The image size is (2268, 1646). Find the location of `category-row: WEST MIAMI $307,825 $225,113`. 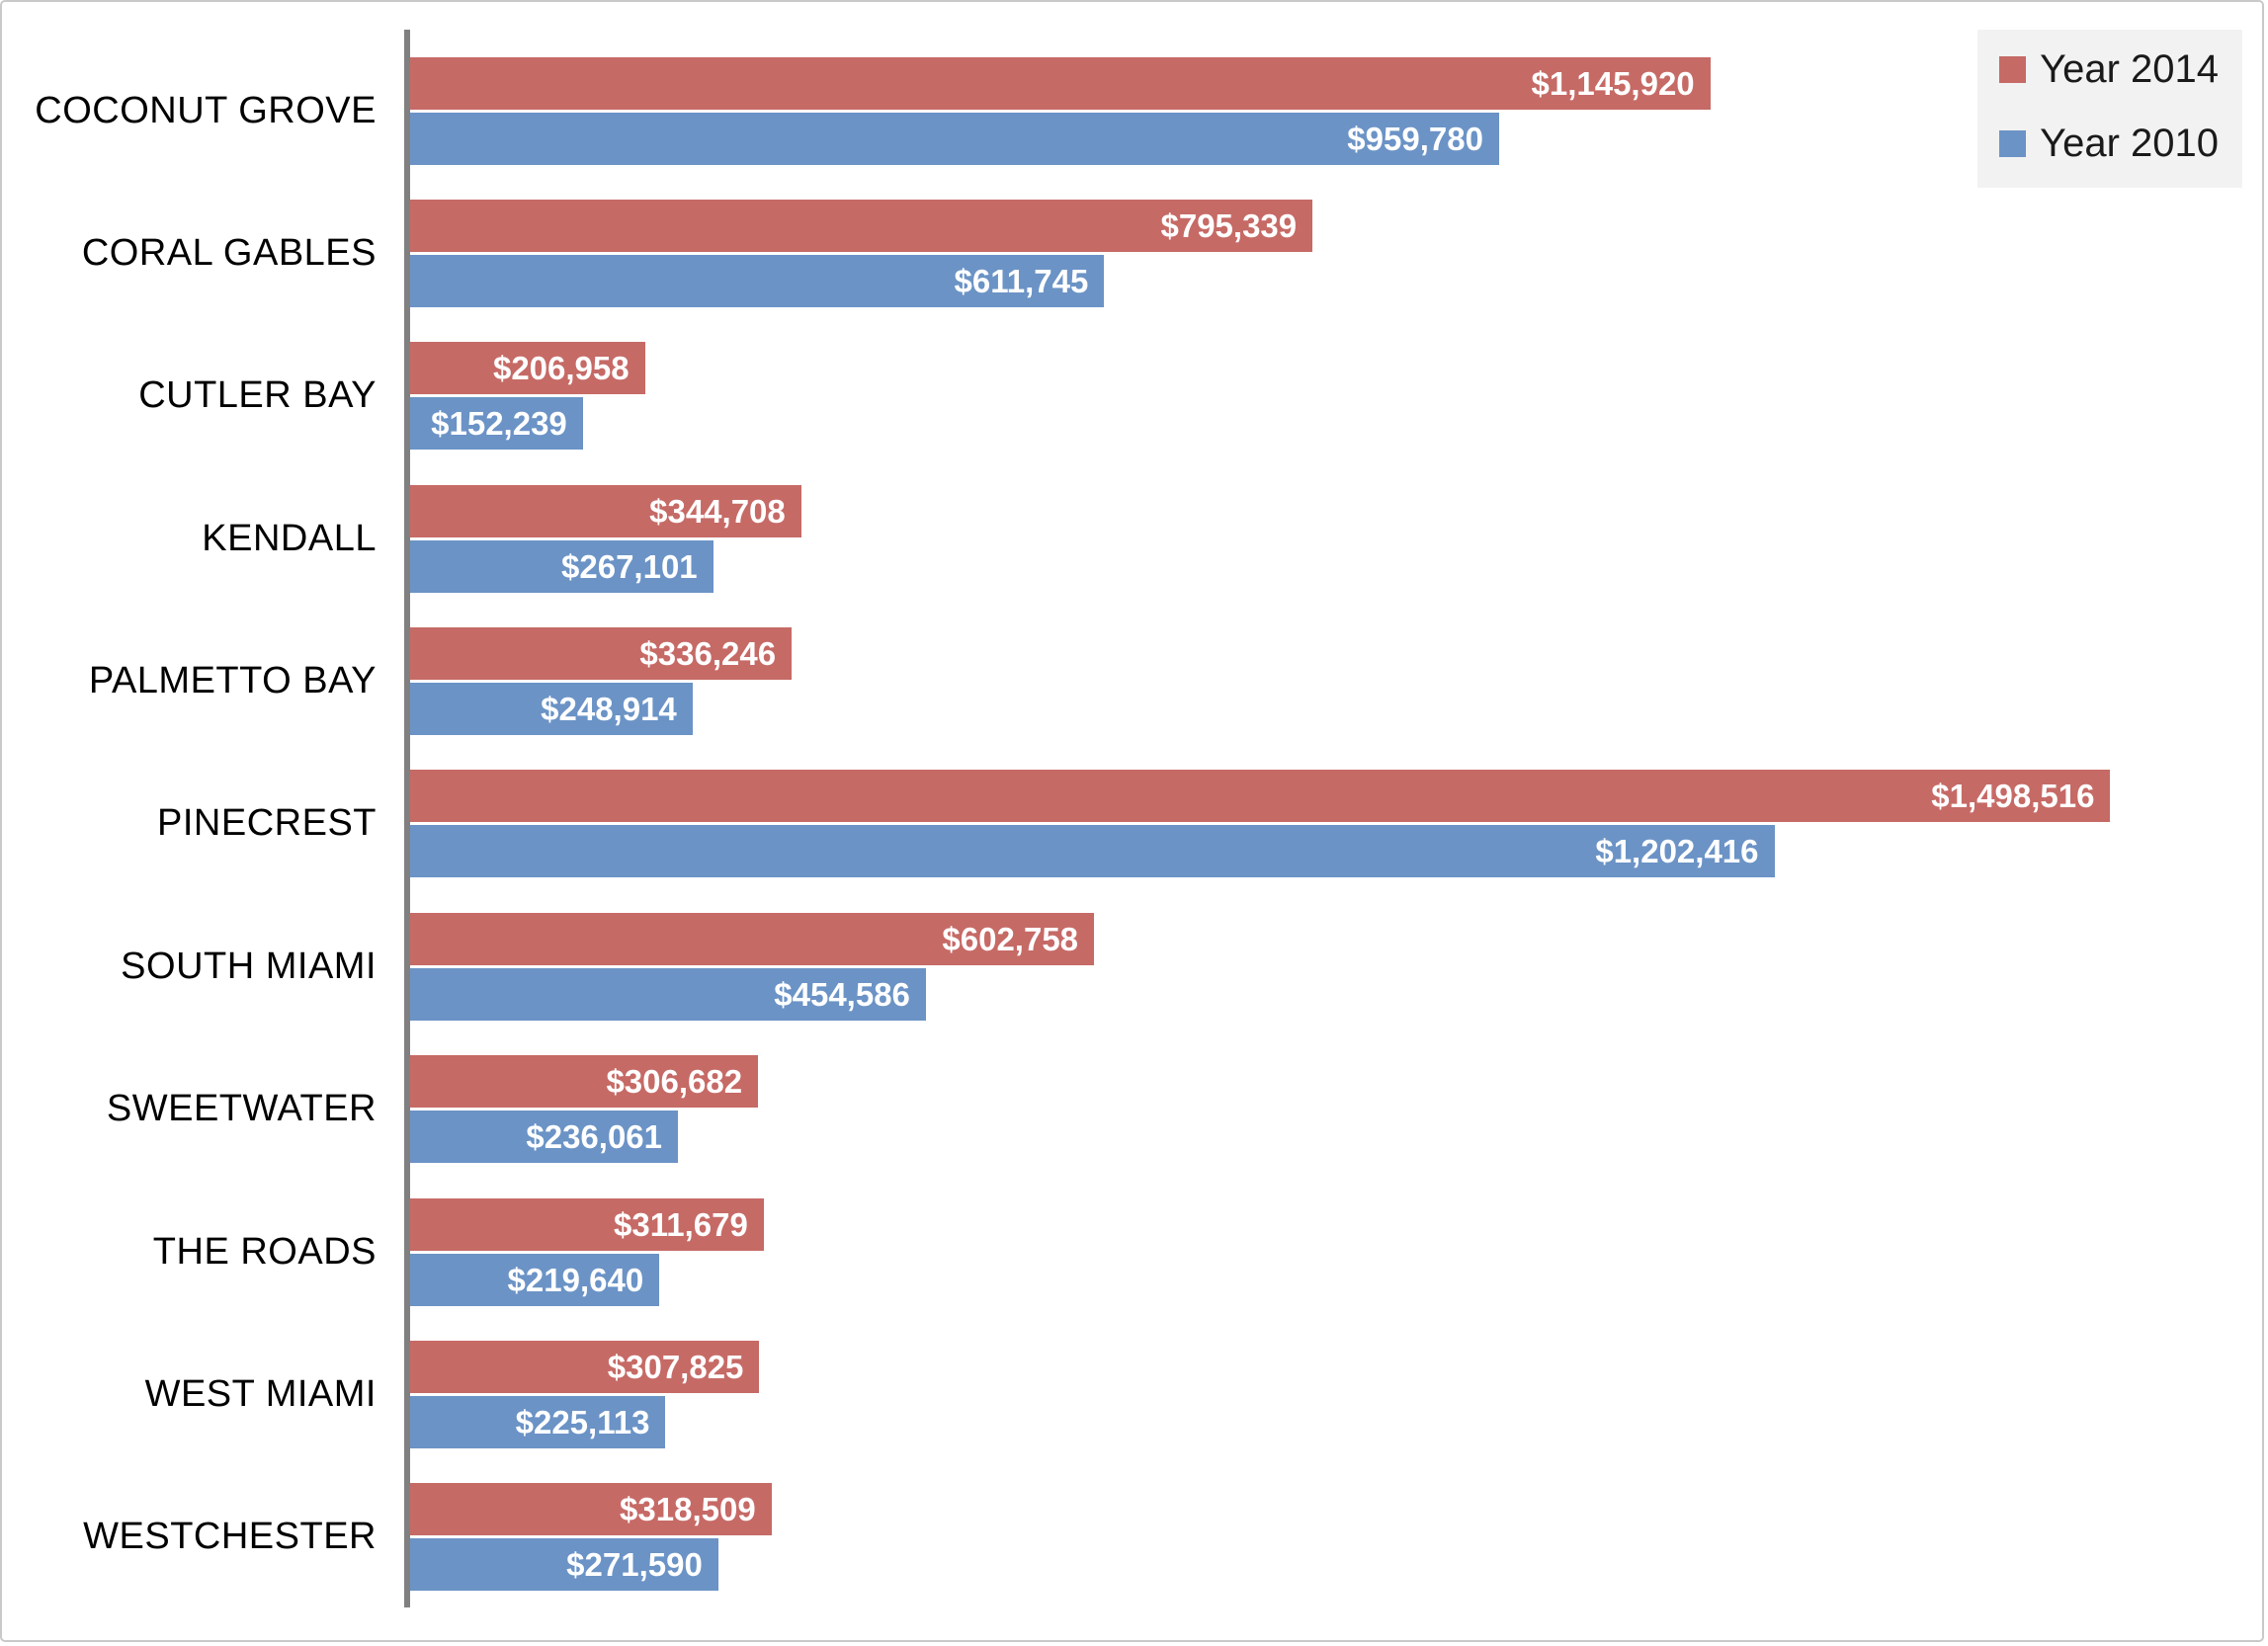

category-row: WEST MIAMI $307,825 $225,113 is located at coordinates (1132, 1394).